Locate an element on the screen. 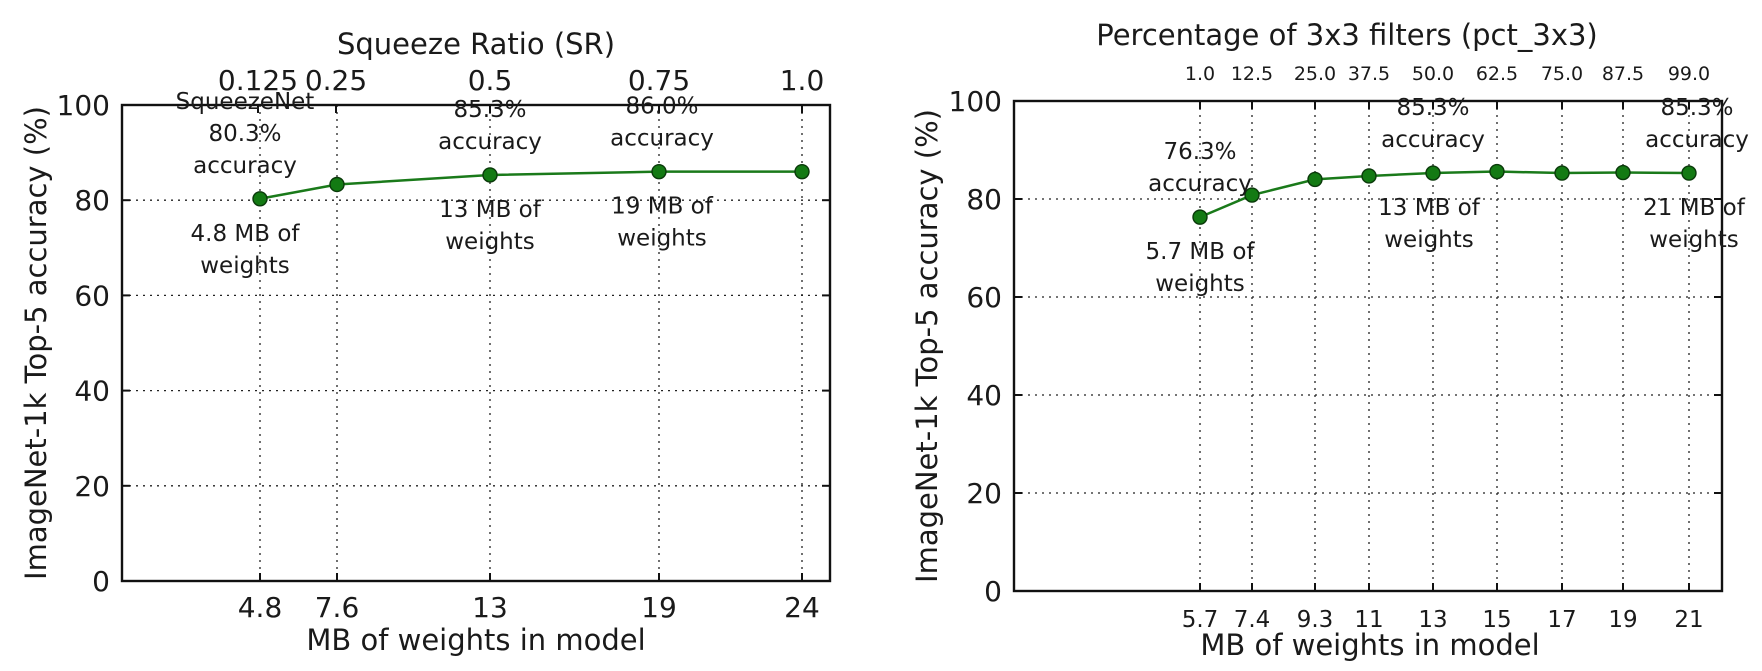 The width and height of the screenshot is (1762, 671). top-tick-label: 0.125 is located at coordinates (258, 80).